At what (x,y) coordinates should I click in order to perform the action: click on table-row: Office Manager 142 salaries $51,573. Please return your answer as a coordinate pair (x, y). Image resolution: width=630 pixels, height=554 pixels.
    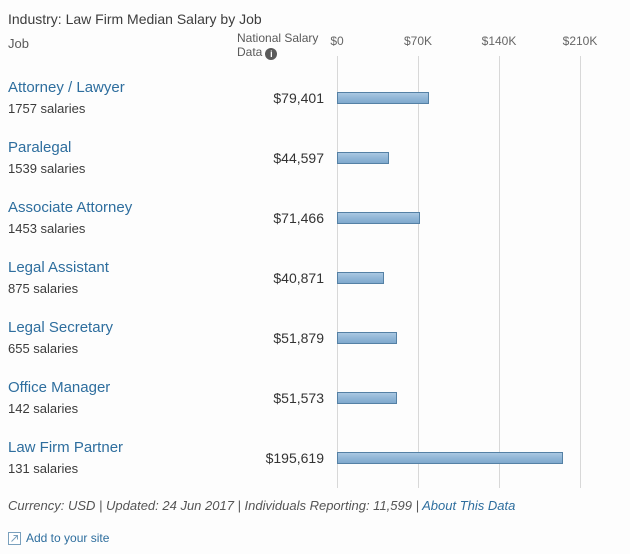
    Looking at the image, I should click on (315, 398).